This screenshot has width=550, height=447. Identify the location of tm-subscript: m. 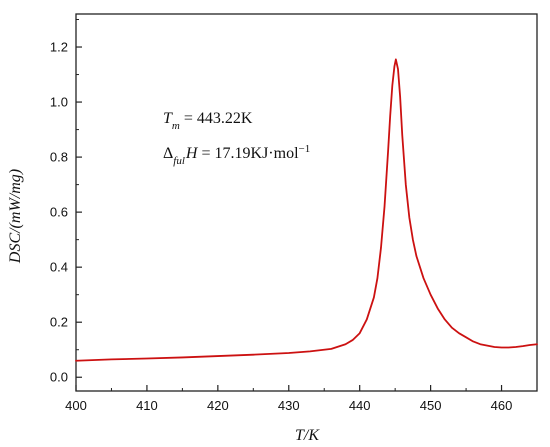
(176, 126).